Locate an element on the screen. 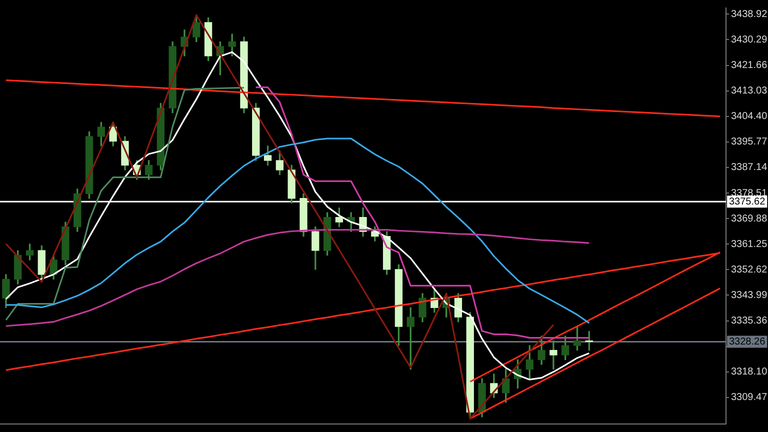 The width and height of the screenshot is (768, 432). y-tick-label: 3404.40 is located at coordinates (749, 116).